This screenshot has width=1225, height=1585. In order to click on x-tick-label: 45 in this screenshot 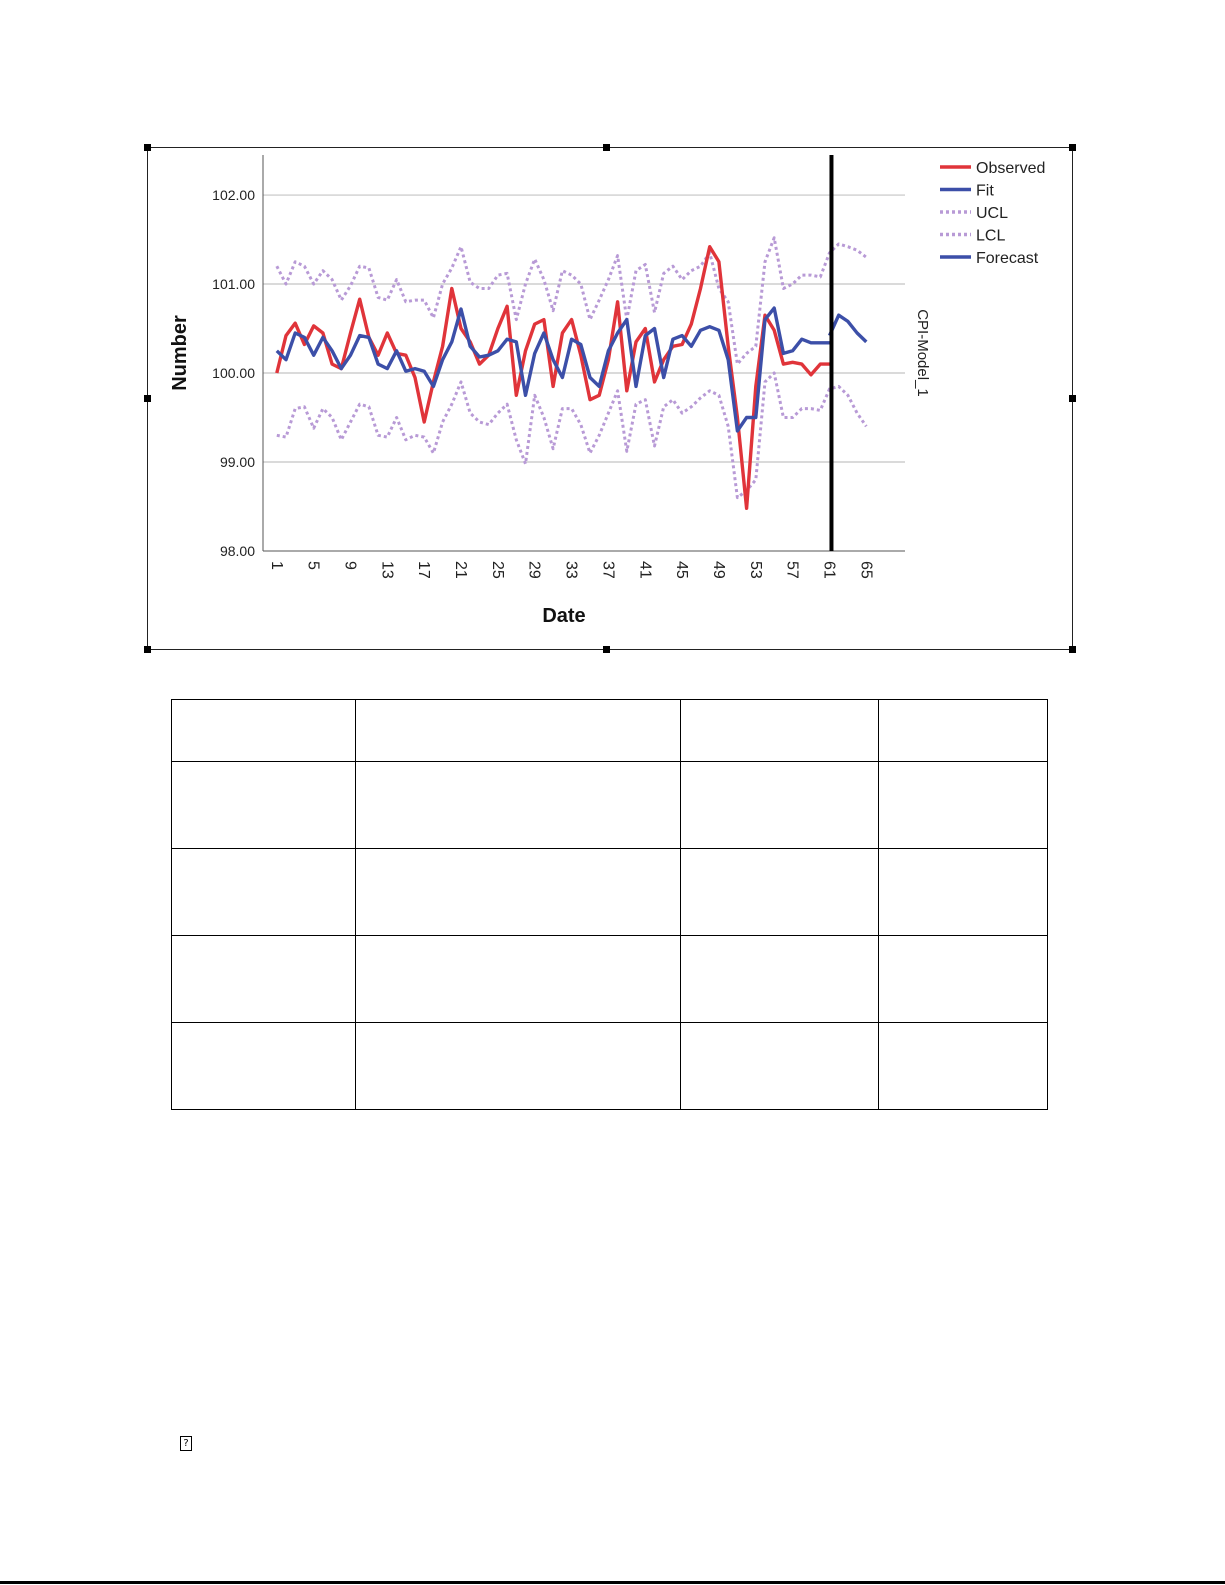, I will do `click(681, 570)`.